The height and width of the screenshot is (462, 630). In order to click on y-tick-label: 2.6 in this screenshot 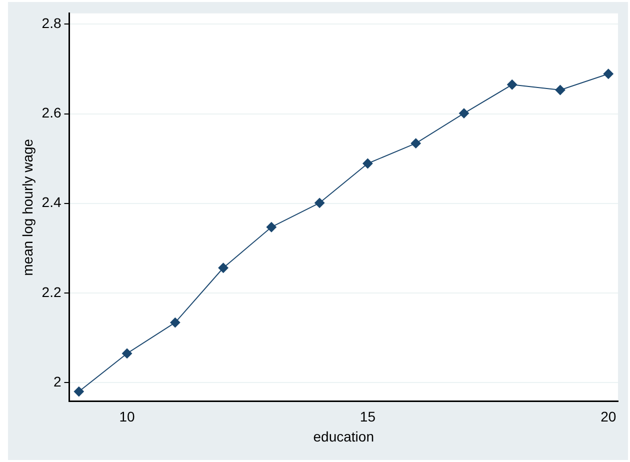, I will do `click(52, 112)`.